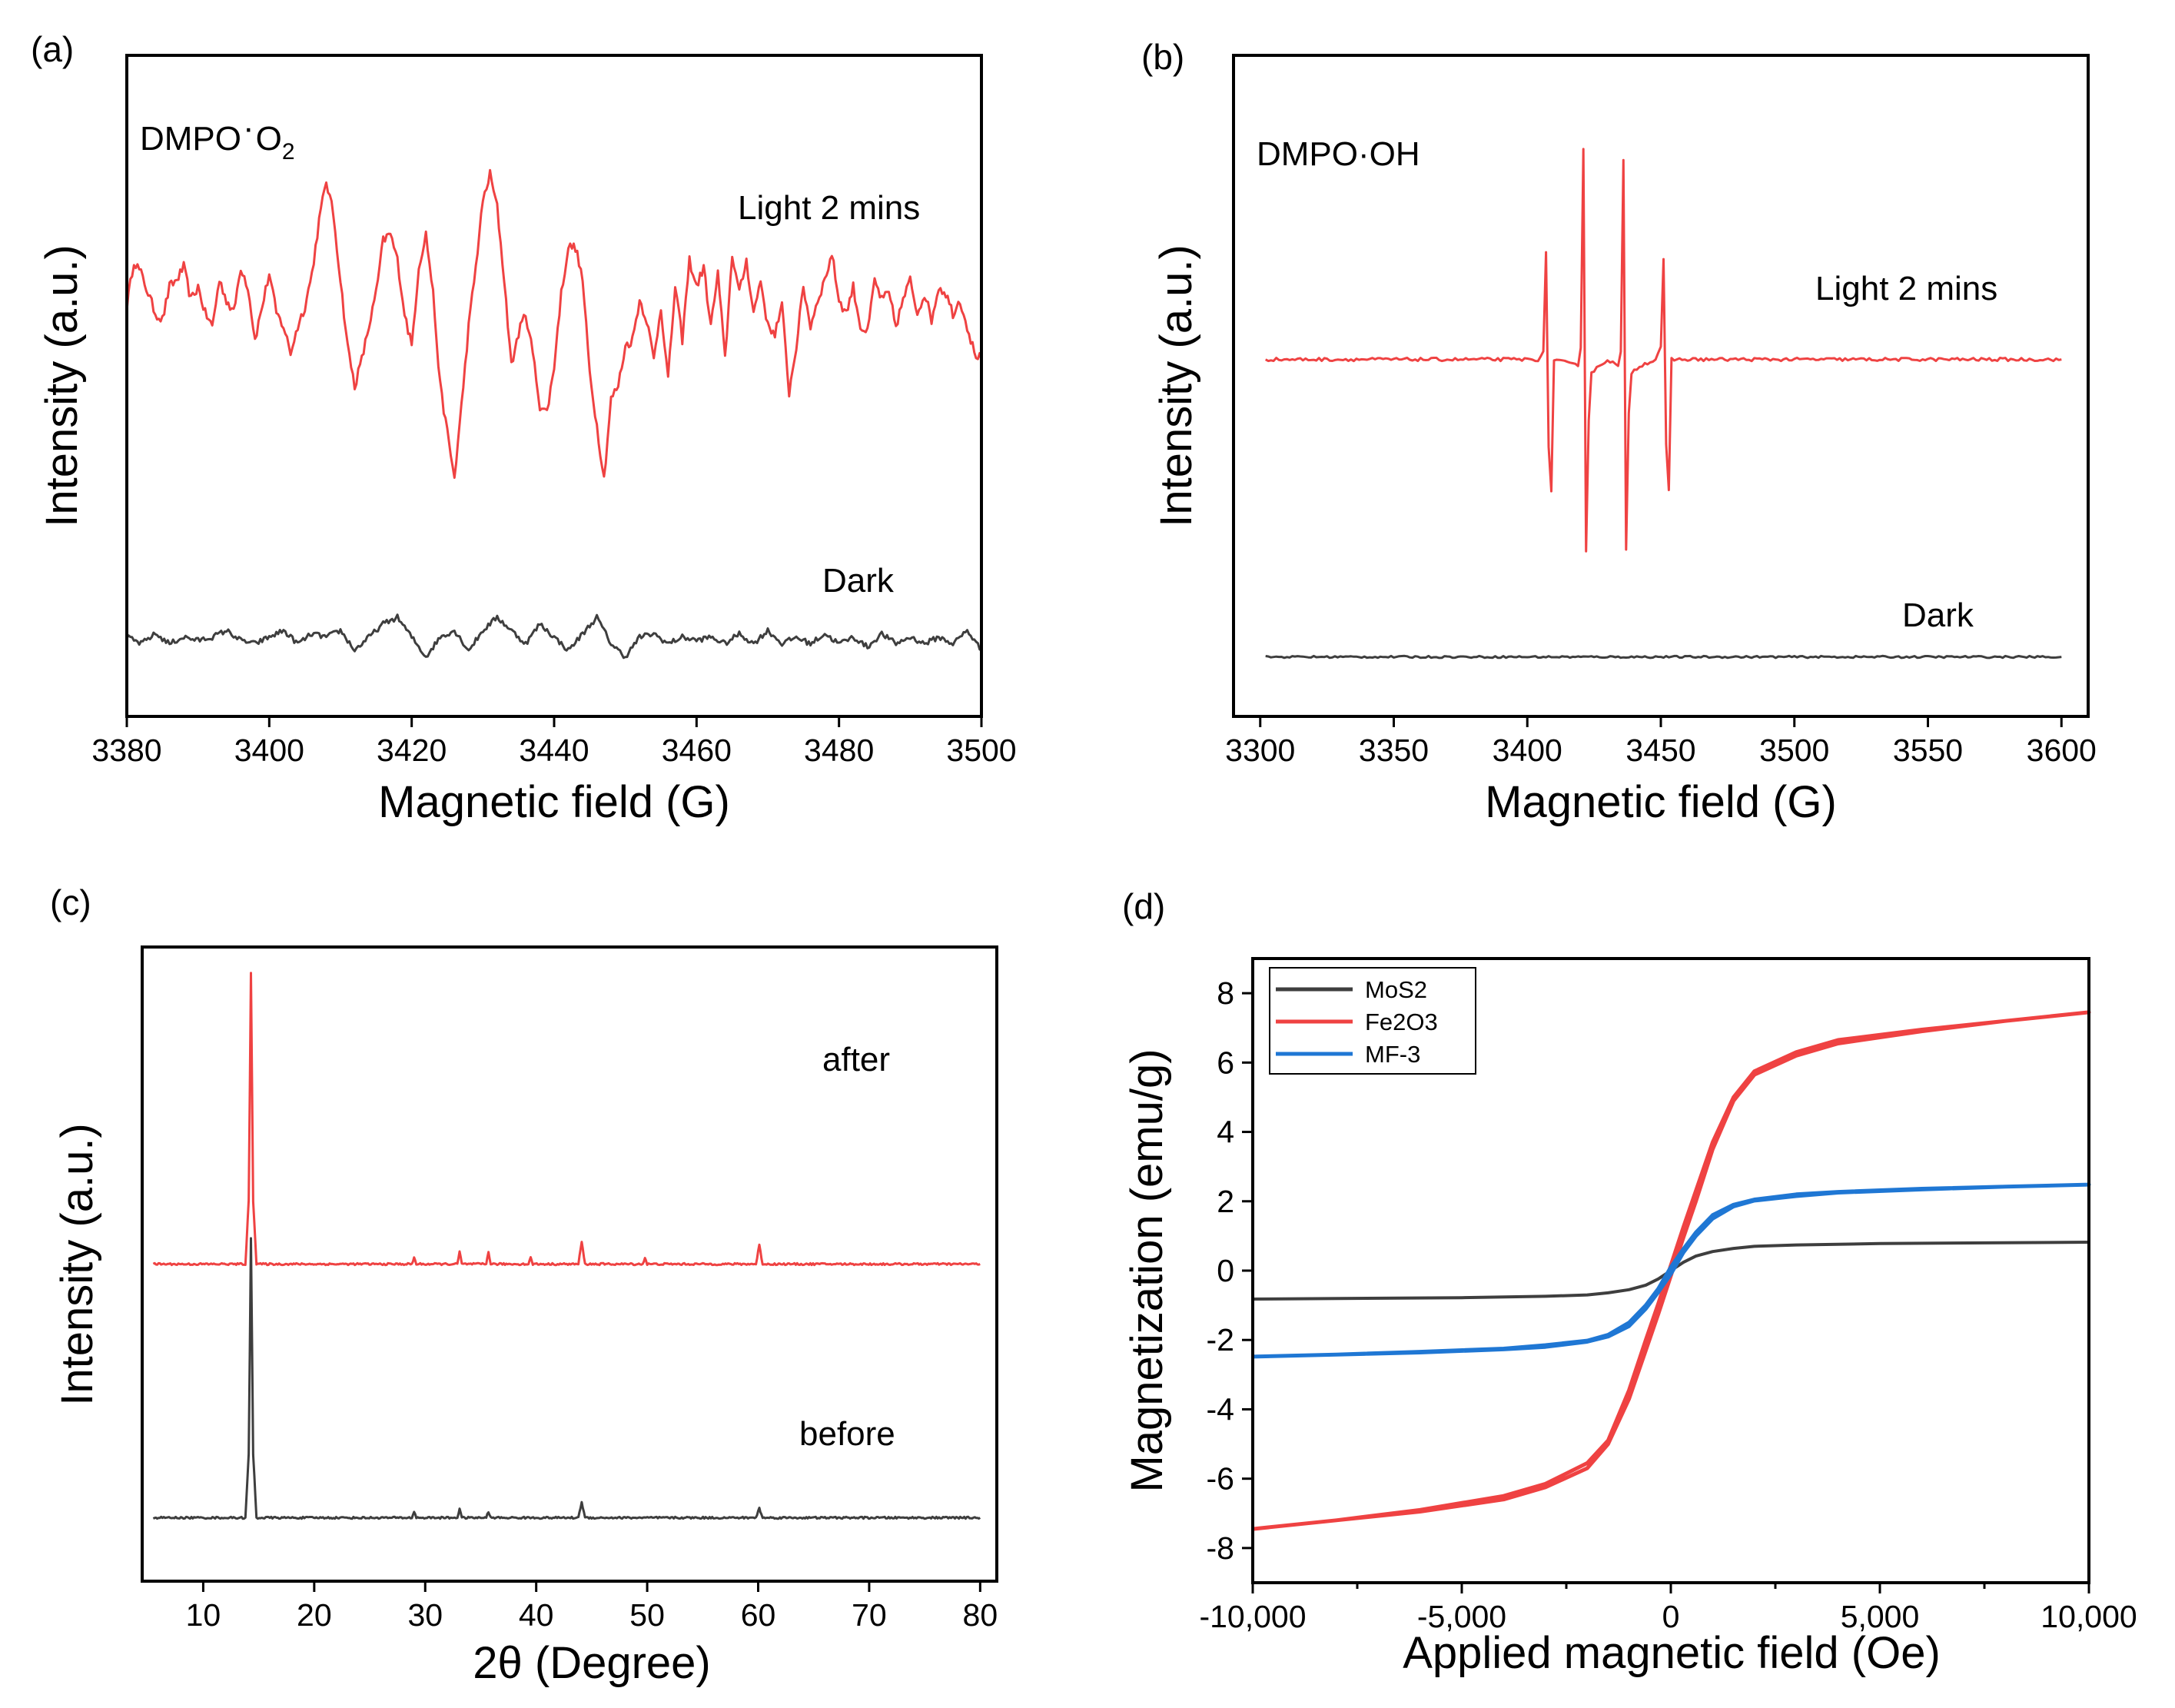  I want to click on panel-c-after-label: after, so click(856, 1059).